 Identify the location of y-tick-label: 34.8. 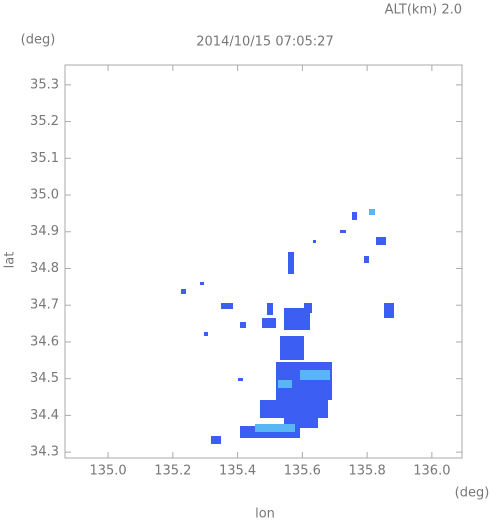
(44, 268).